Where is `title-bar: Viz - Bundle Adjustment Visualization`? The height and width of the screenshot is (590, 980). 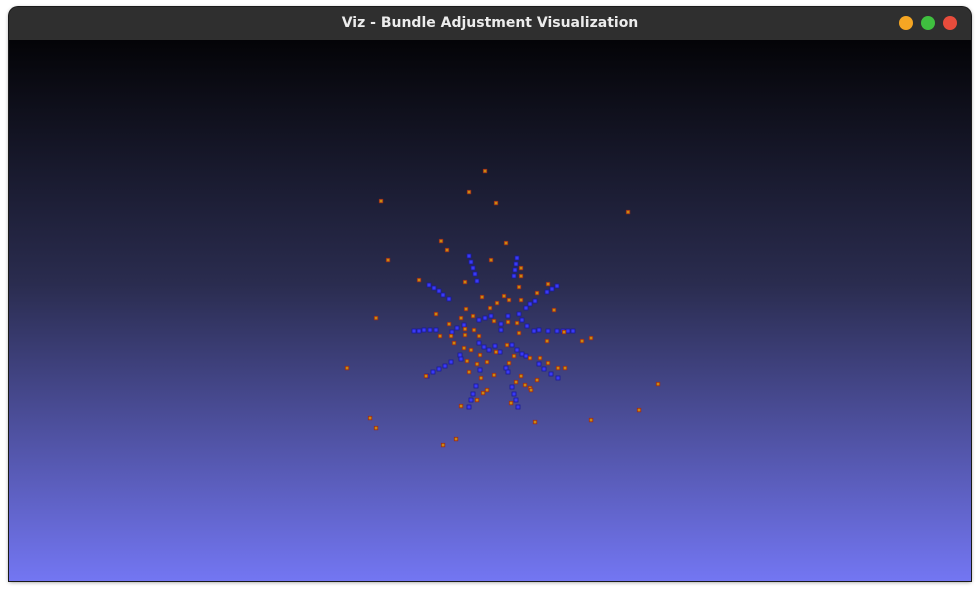 title-bar: Viz - Bundle Adjustment Visualization is located at coordinates (490, 23).